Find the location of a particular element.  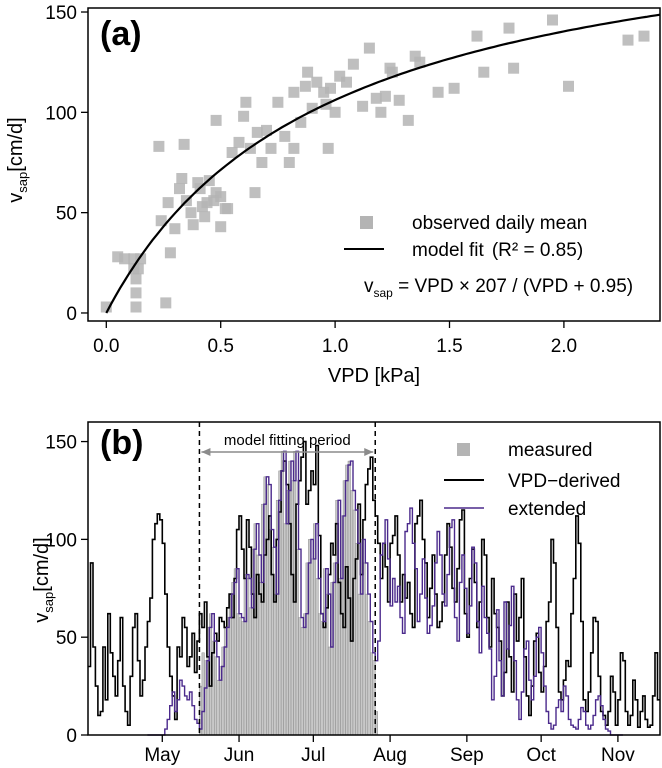

month-tick-label: Nov is located at coordinates (618, 755).